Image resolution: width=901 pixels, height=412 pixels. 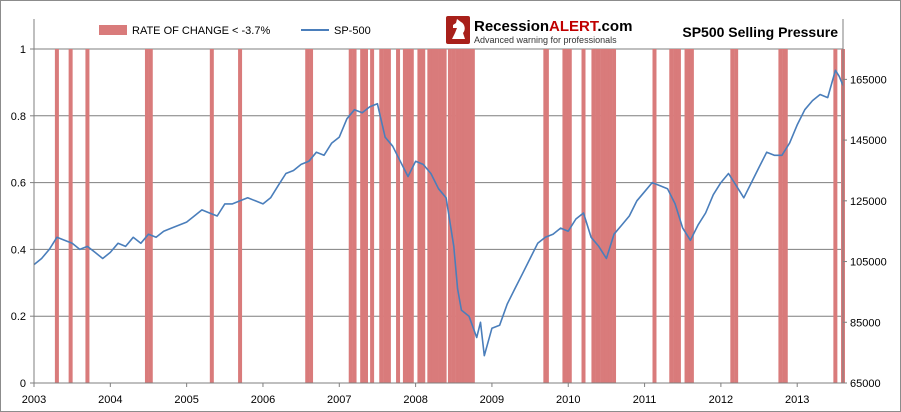 I want to click on brand-tagline: Advanced warning for professionals, so click(x=545, y=40).